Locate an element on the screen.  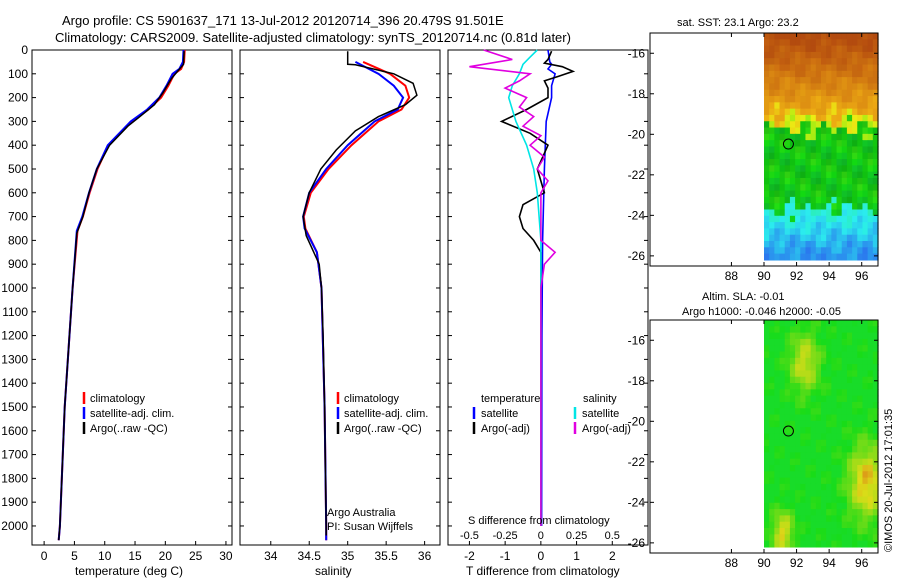
legend-argo: Argo(..raw -QC) is located at coordinates (129, 429).